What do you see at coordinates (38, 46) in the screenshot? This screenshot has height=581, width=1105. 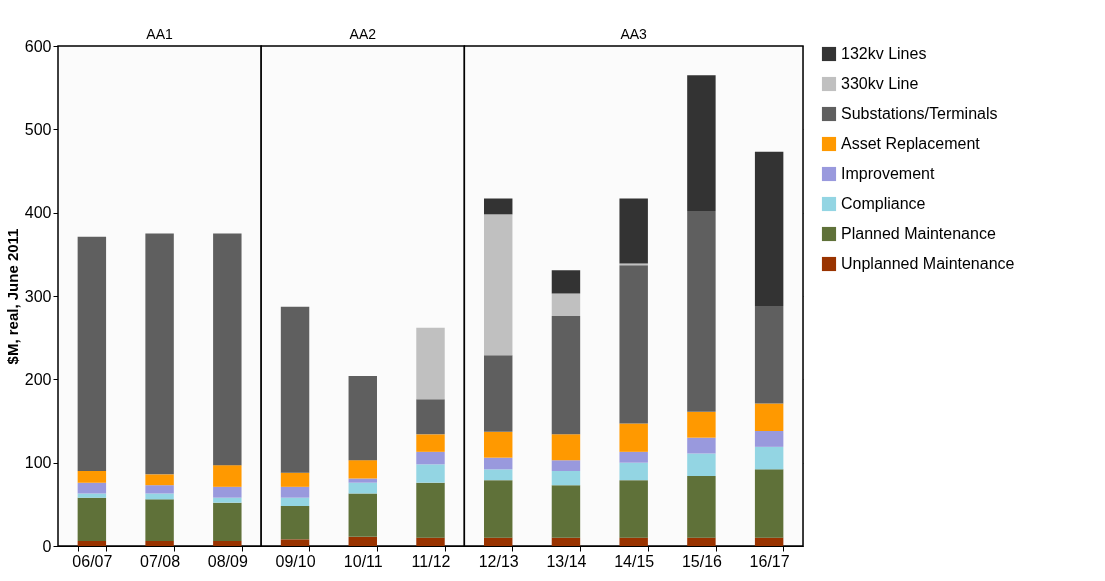 I see `y-tick-label: 600` at bounding box center [38, 46].